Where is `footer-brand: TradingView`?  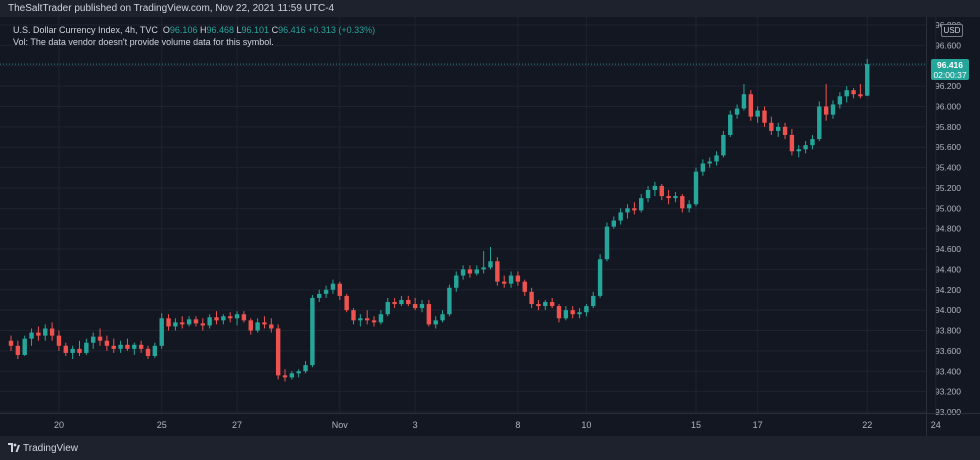 footer-brand: TradingView is located at coordinates (51, 448).